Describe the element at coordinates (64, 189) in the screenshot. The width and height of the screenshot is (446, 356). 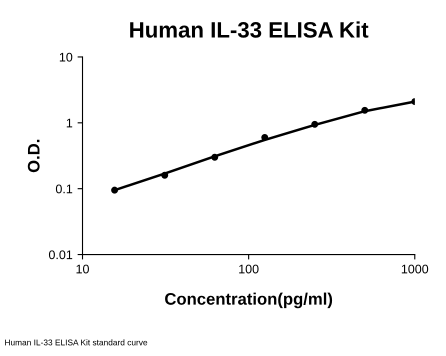
I see `y-tick-label: 0.1` at that location.